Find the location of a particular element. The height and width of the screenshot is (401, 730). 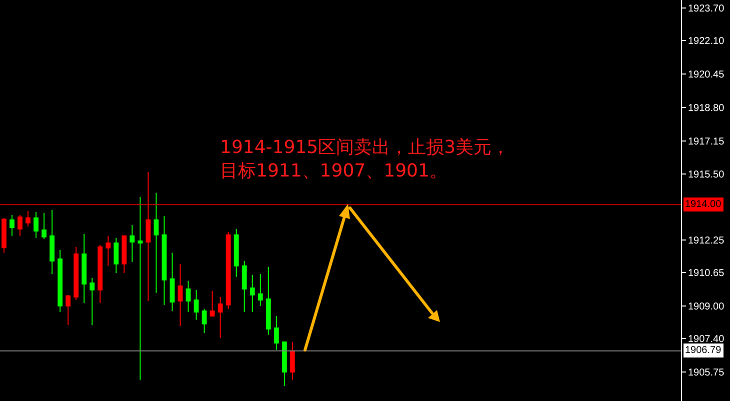

annotation: 1914-1915区间卖出，止损3美元， is located at coordinates (365, 147).